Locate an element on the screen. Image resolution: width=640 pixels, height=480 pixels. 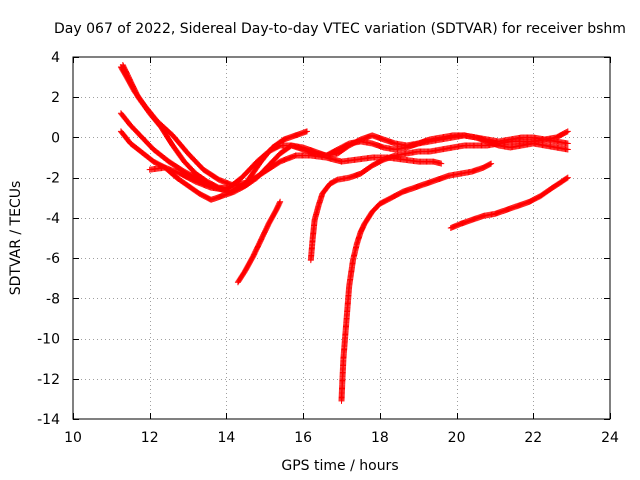
x-tick-label: 10 is located at coordinates (73, 438).